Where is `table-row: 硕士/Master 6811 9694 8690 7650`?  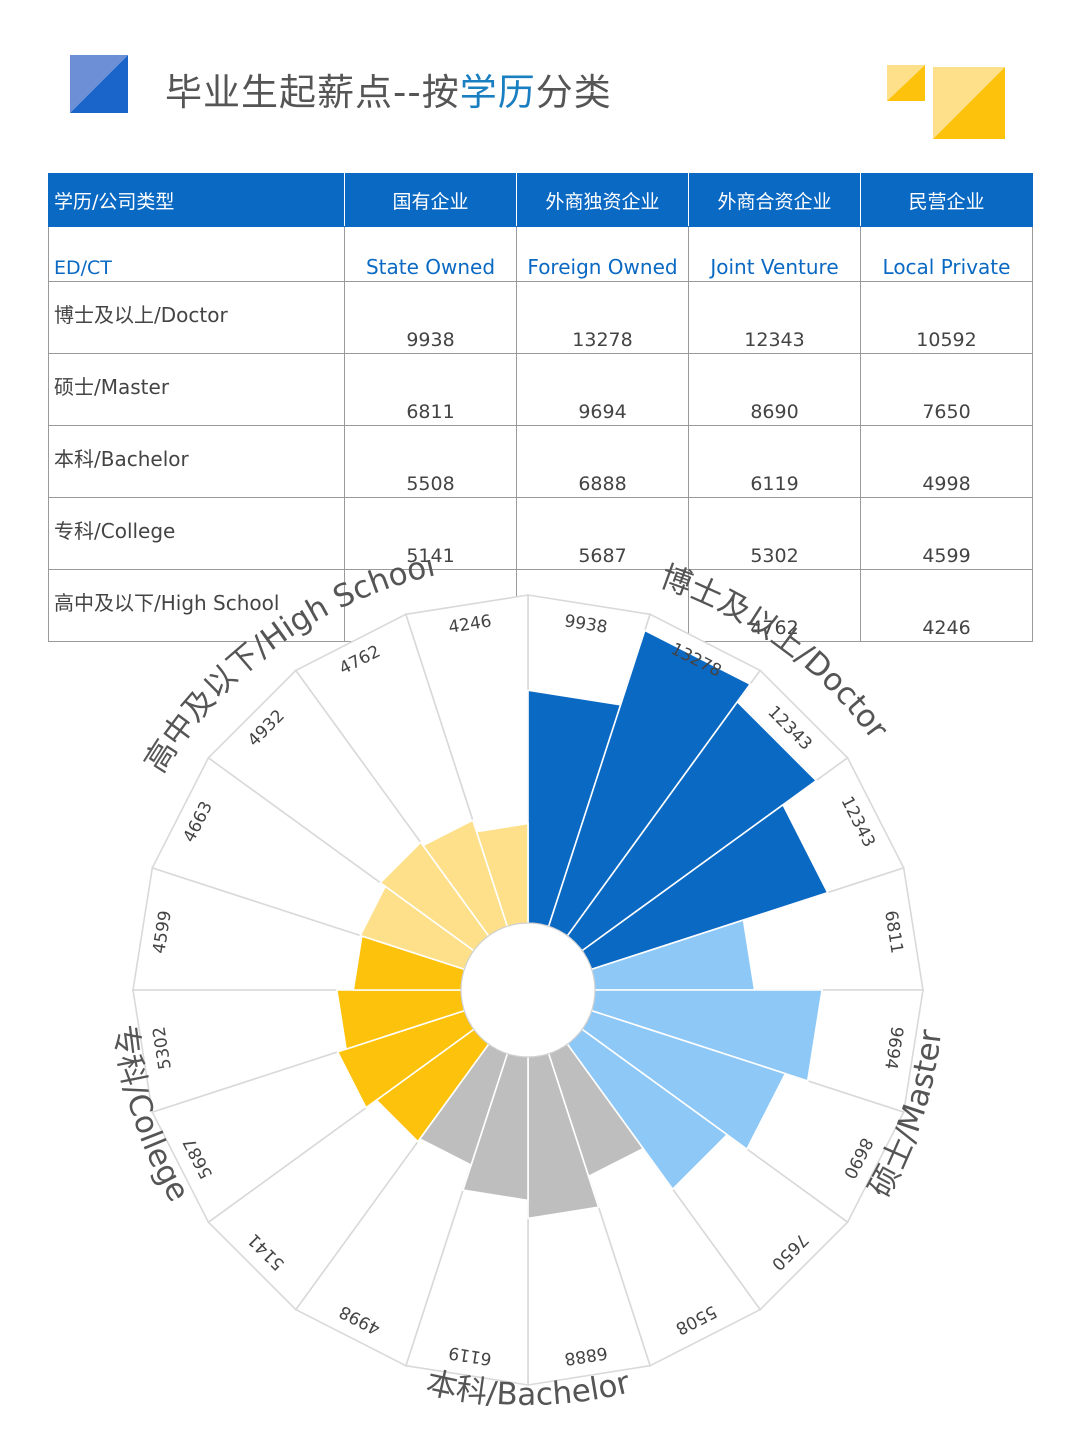 table-row: 硕士/Master 6811 9694 8690 7650 is located at coordinates (540, 389).